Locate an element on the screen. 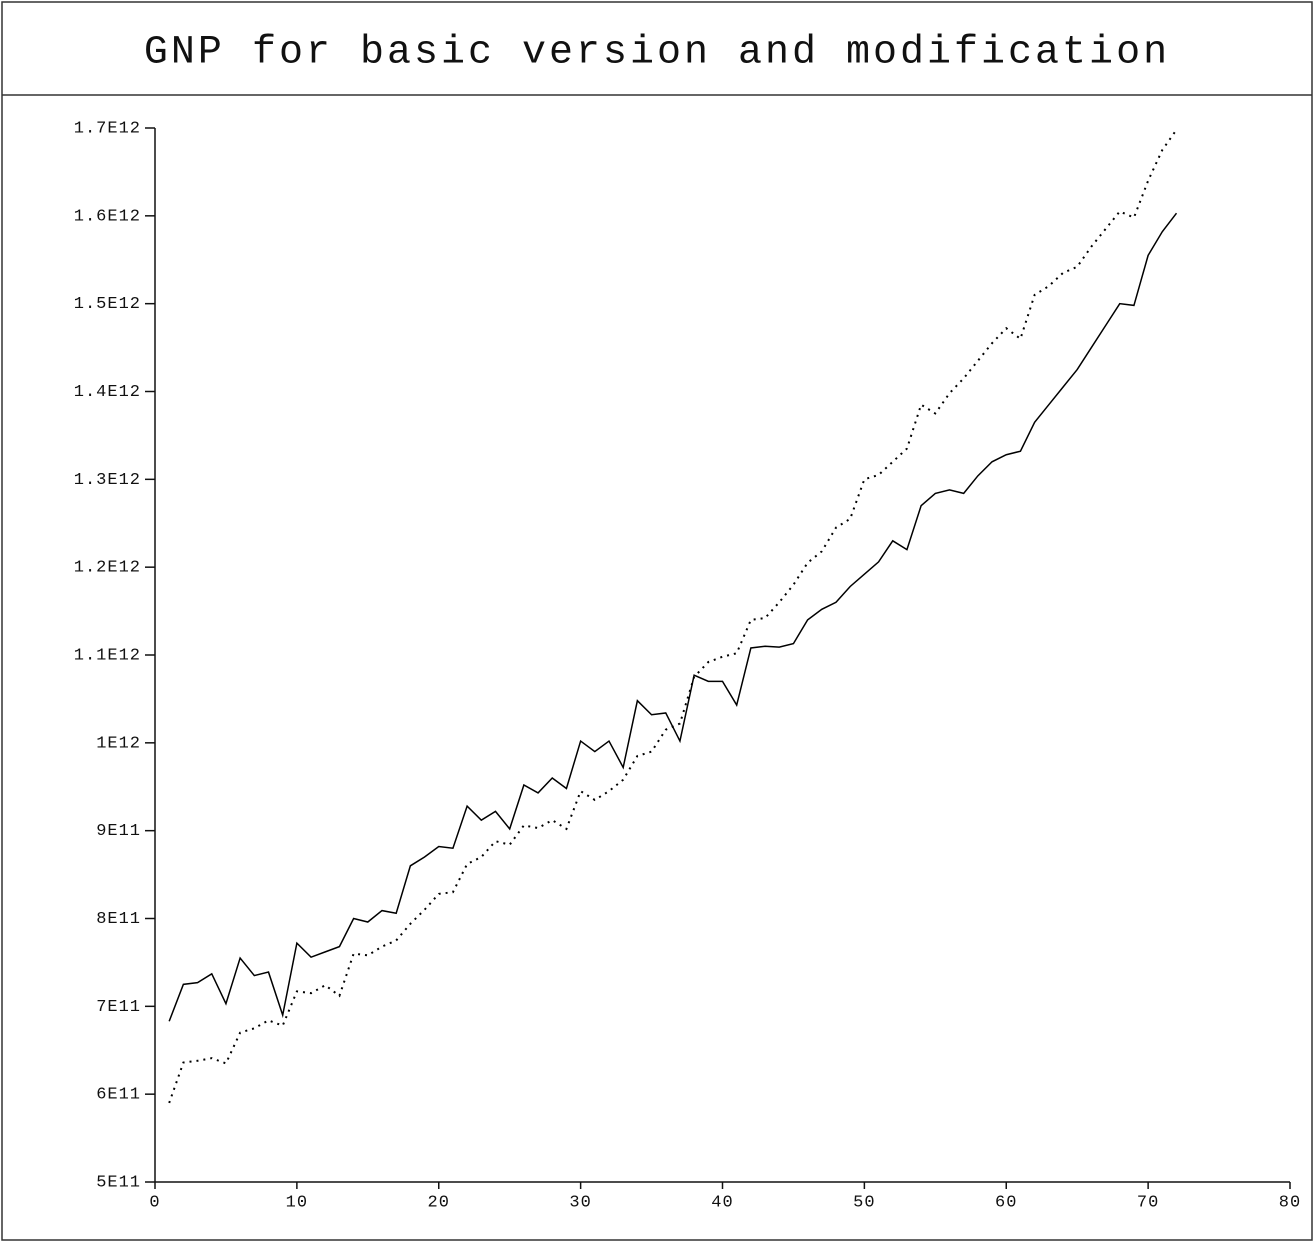 Image resolution: width=1314 pixels, height=1243 pixels. x-tick-label: 0 is located at coordinates (154, 1202).